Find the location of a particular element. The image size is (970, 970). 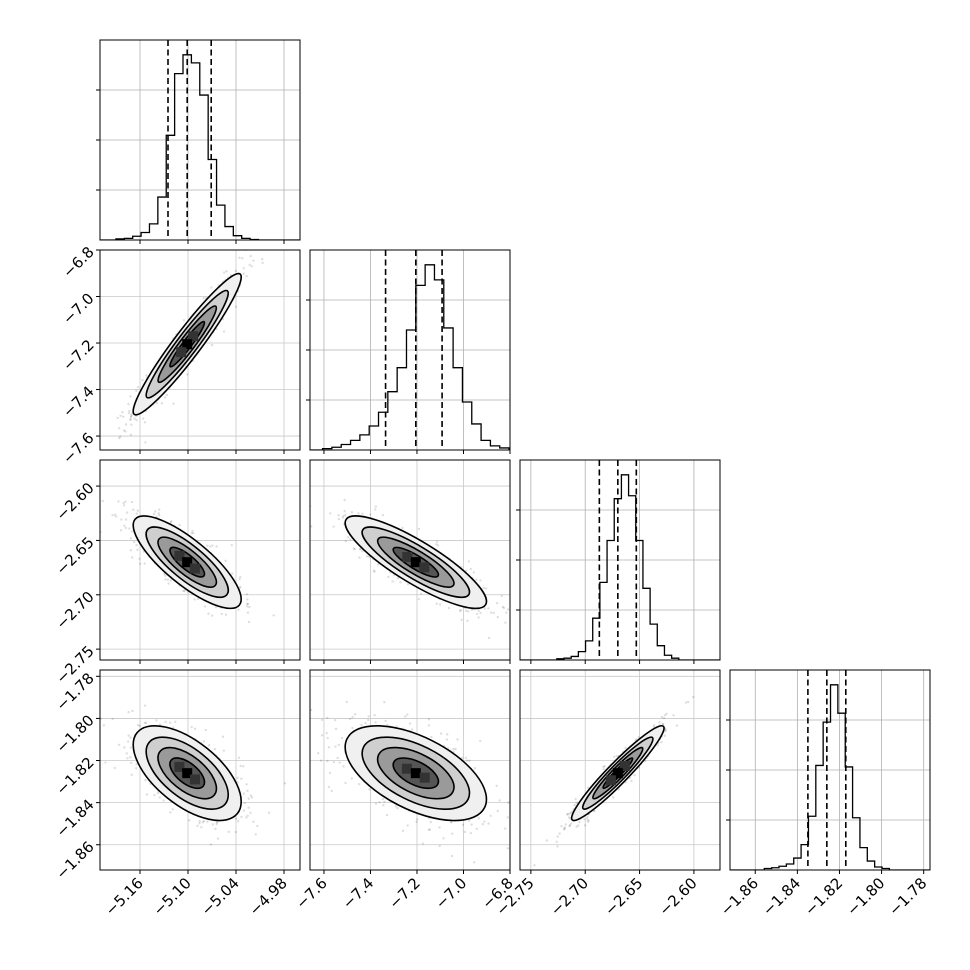

y-tick-label: −7.2 is located at coordinates (78, 355).